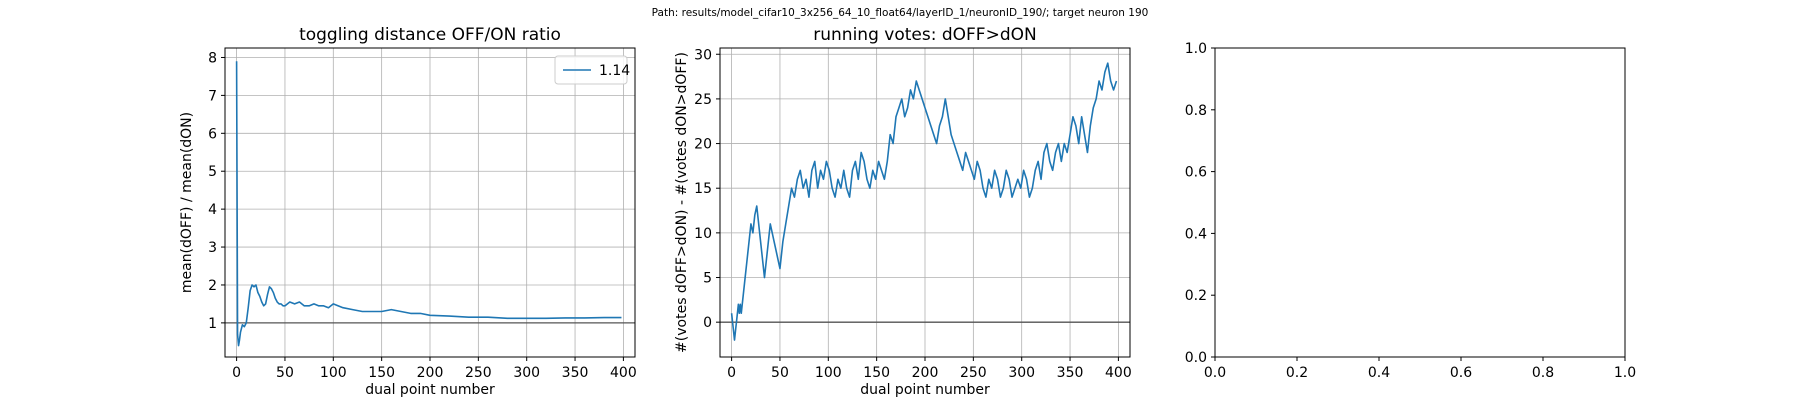 Image resolution: width=1800 pixels, height=400 pixels. Describe the element at coordinates (212, 58) in the screenshot. I see `y-tick-label: 8` at that location.